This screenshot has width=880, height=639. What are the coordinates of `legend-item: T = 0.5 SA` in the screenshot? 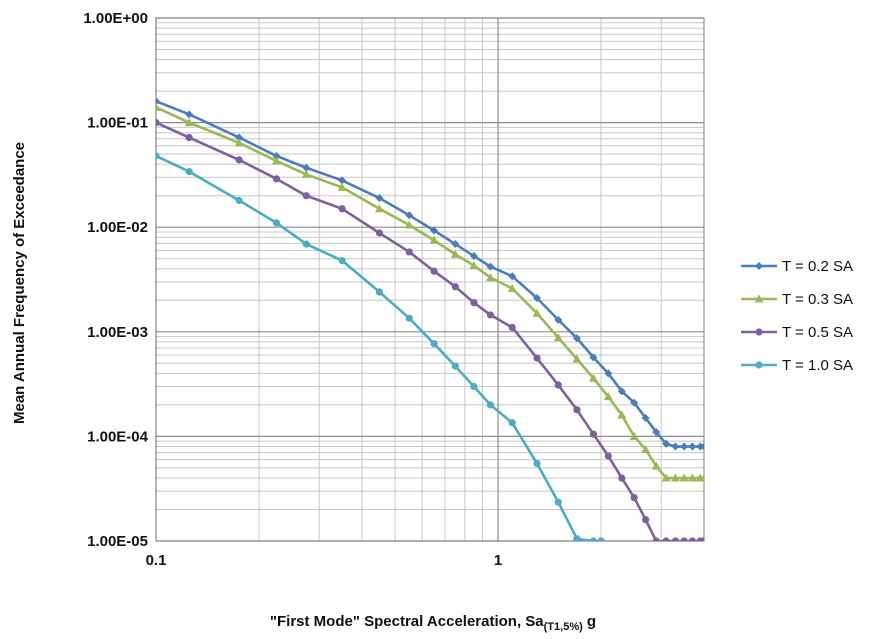 It's located at (797, 332).